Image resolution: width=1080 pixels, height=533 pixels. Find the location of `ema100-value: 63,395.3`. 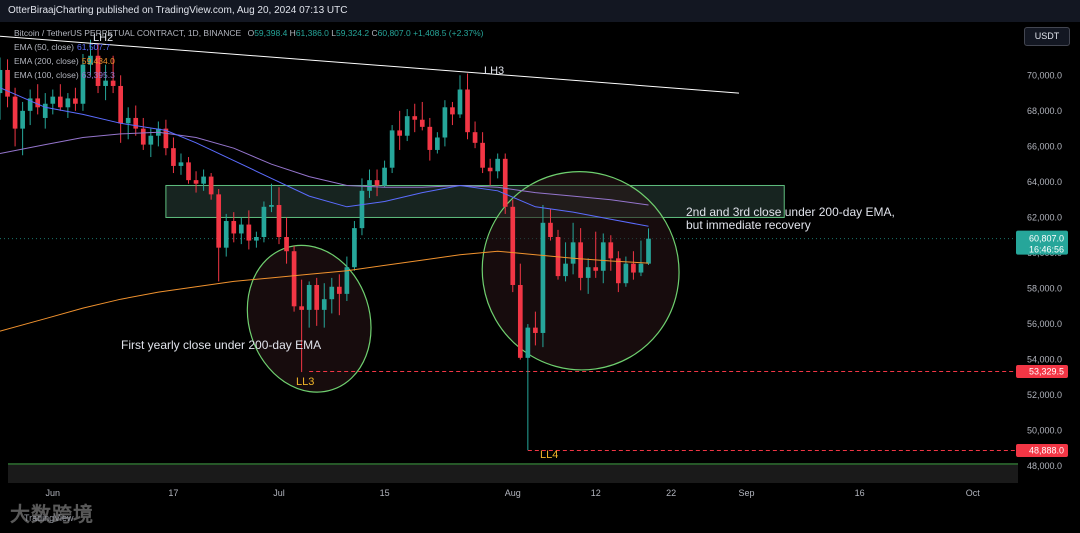

ema100-value: 63,395.3 is located at coordinates (98, 75).